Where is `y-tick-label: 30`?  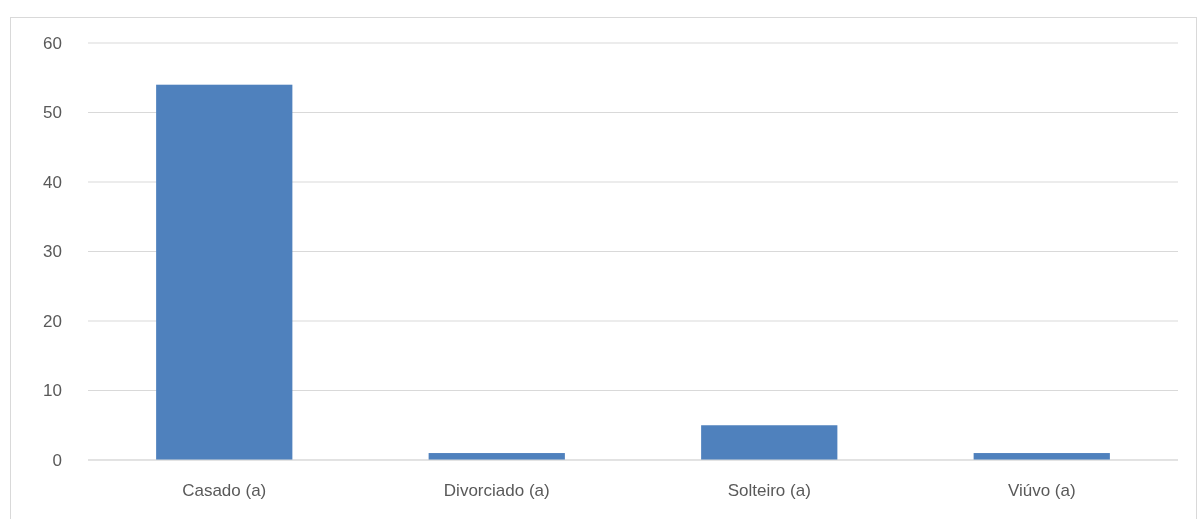 y-tick-label: 30 is located at coordinates (52, 252).